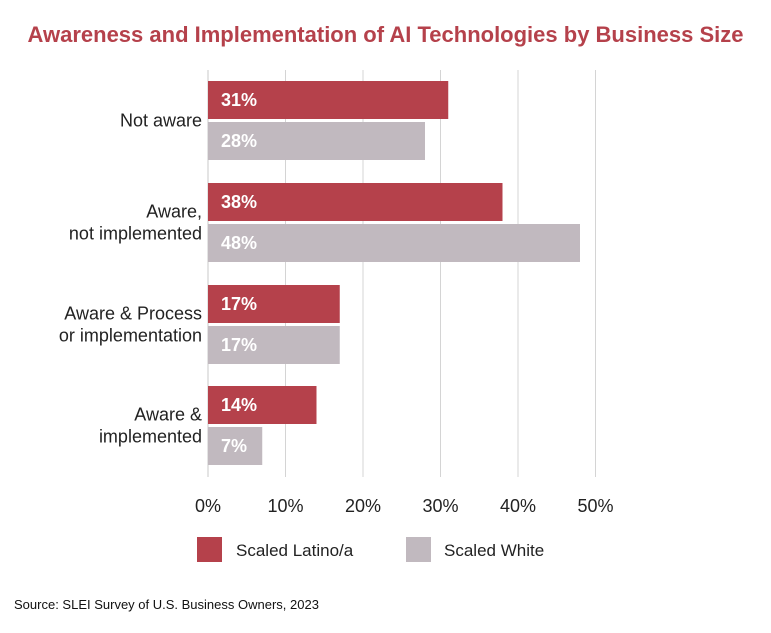 The height and width of the screenshot is (633, 771). What do you see at coordinates (239, 243) in the screenshot?
I see `data-label: 48%` at bounding box center [239, 243].